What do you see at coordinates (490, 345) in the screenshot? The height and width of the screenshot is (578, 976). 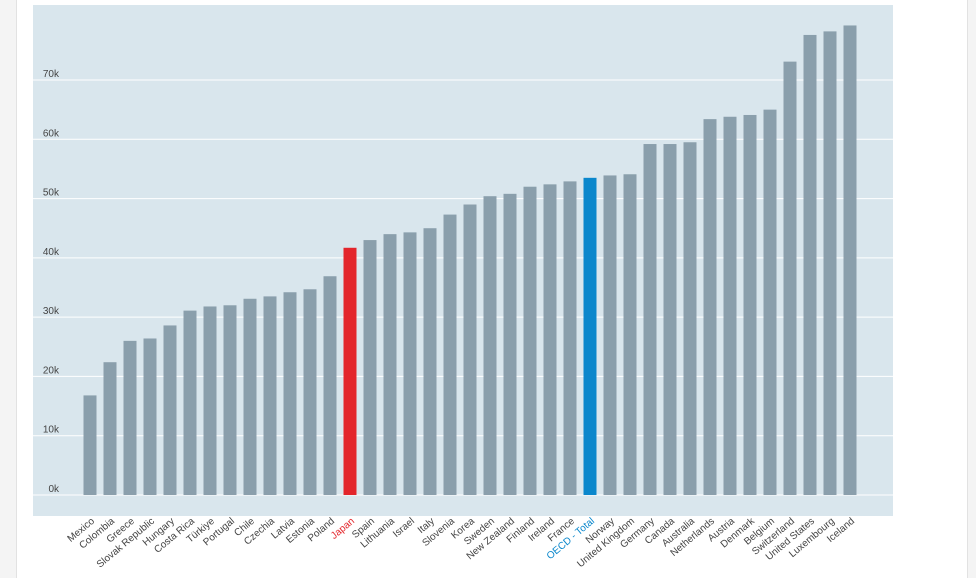 I see `bar-sweden` at bounding box center [490, 345].